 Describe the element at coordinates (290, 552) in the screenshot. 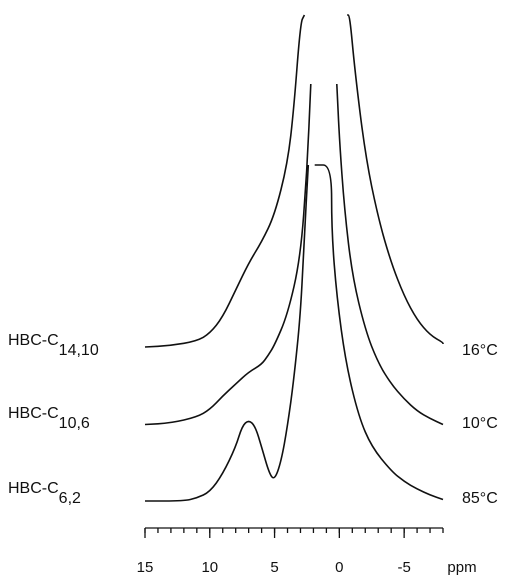

I see `x-axis-ticks: 15 10 5 0 -5` at that location.